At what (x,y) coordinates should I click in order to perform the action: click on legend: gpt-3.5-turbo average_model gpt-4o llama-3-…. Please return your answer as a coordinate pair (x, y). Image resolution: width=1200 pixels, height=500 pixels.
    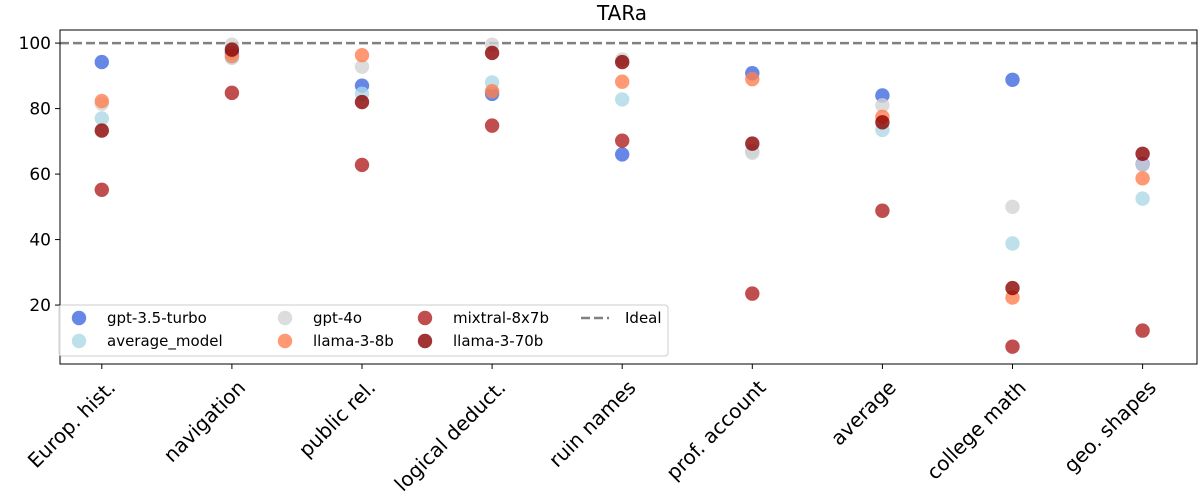
    Looking at the image, I should click on (363, 330).